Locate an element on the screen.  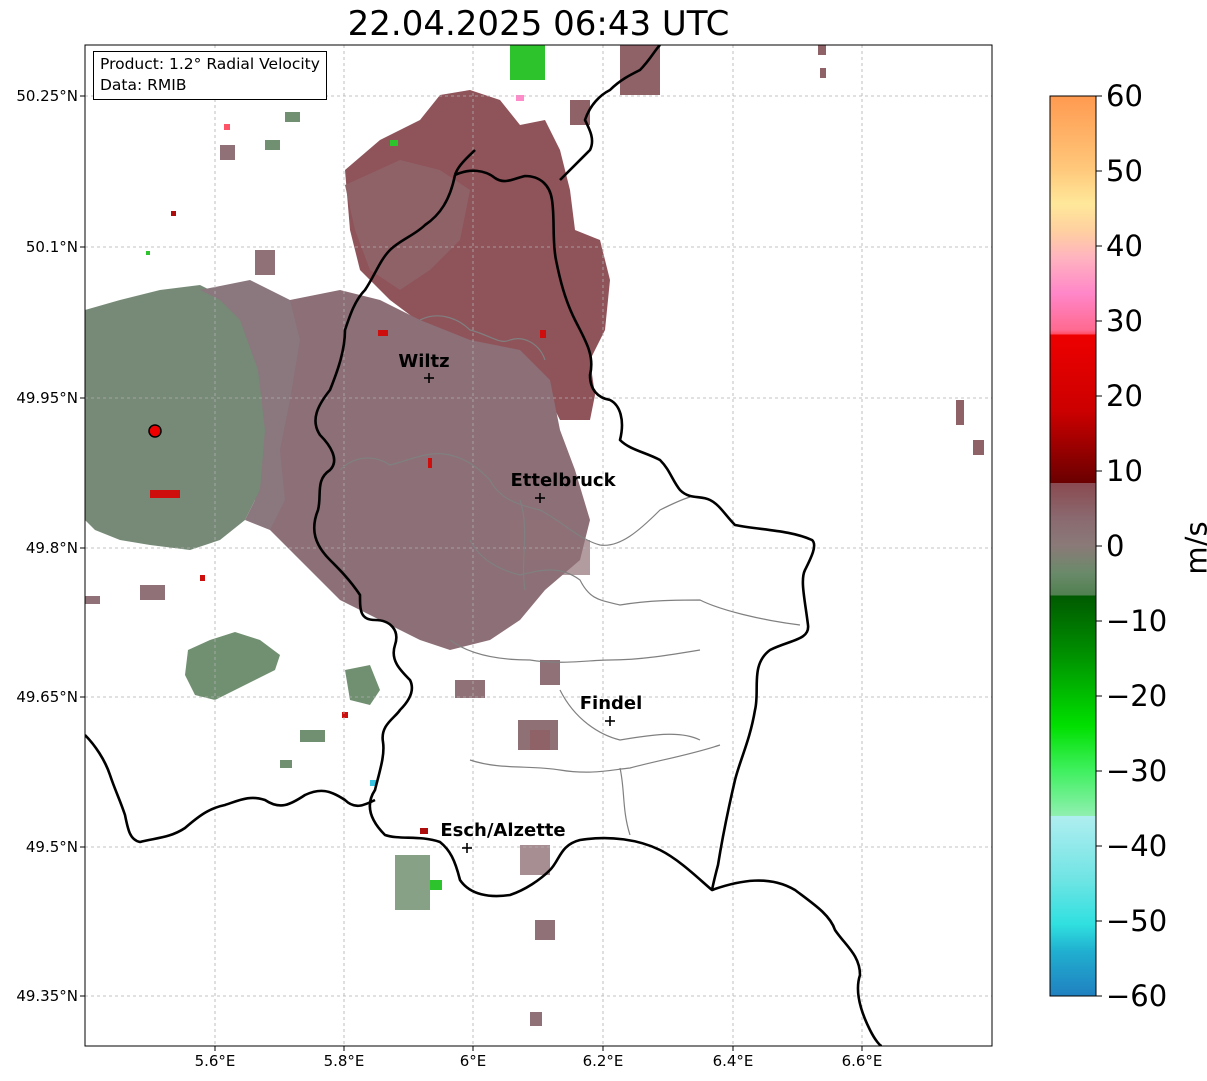
city-label-esch-alzette: Esch/Alzette is located at coordinates (503, 830).